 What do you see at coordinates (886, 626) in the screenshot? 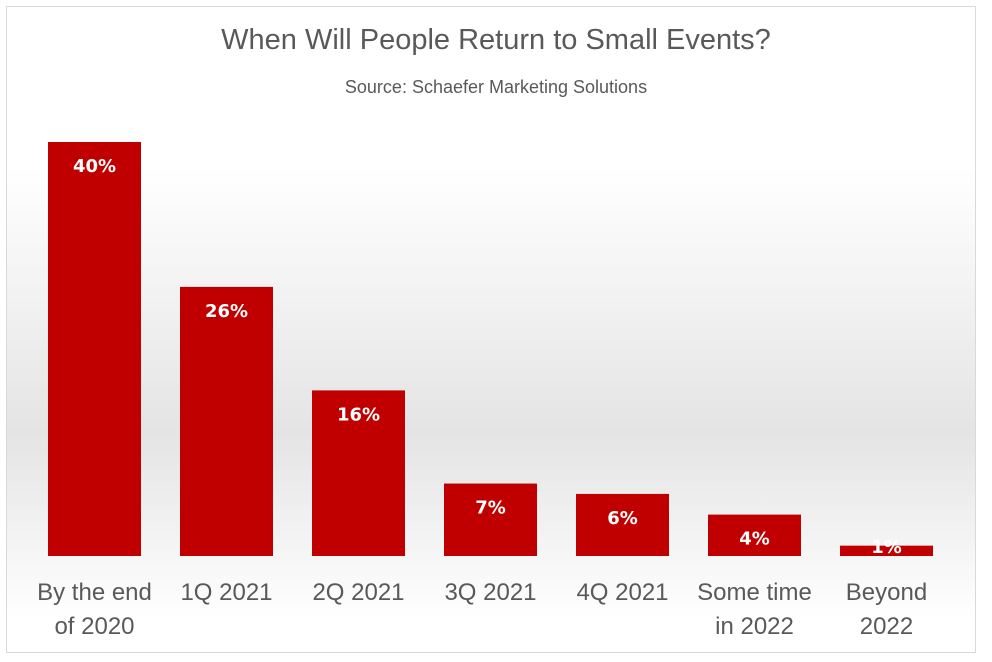
I see `category-label-6: 2022` at bounding box center [886, 626].